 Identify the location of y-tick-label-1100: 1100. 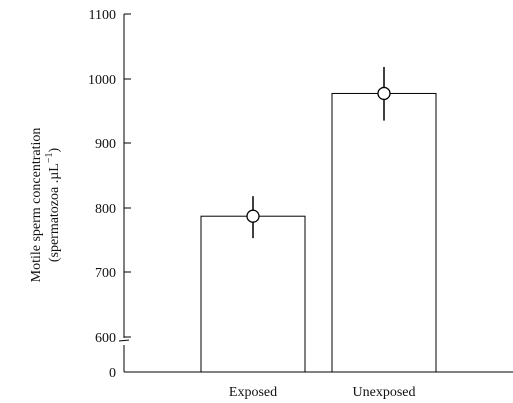
(102, 15).